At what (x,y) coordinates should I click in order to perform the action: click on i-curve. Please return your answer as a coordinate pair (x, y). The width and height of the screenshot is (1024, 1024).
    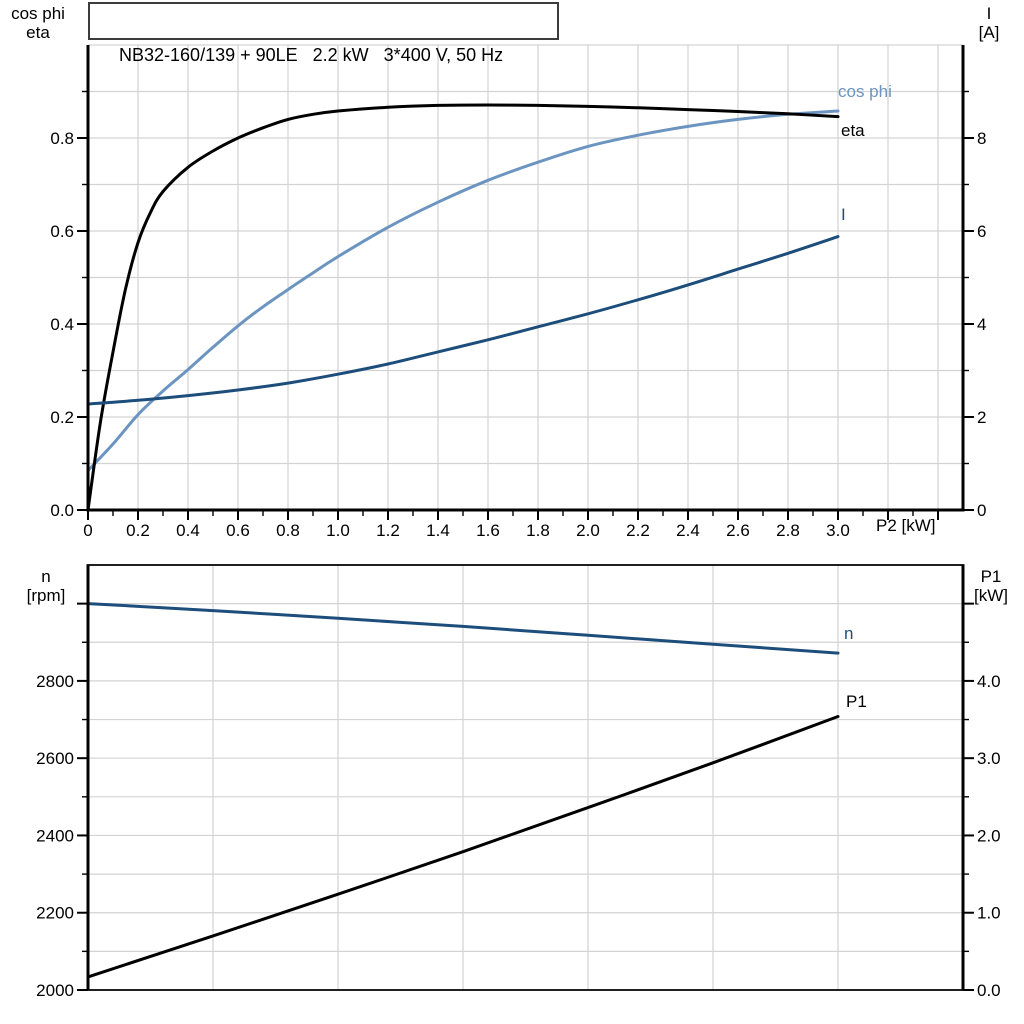
    Looking at the image, I should click on (463, 320).